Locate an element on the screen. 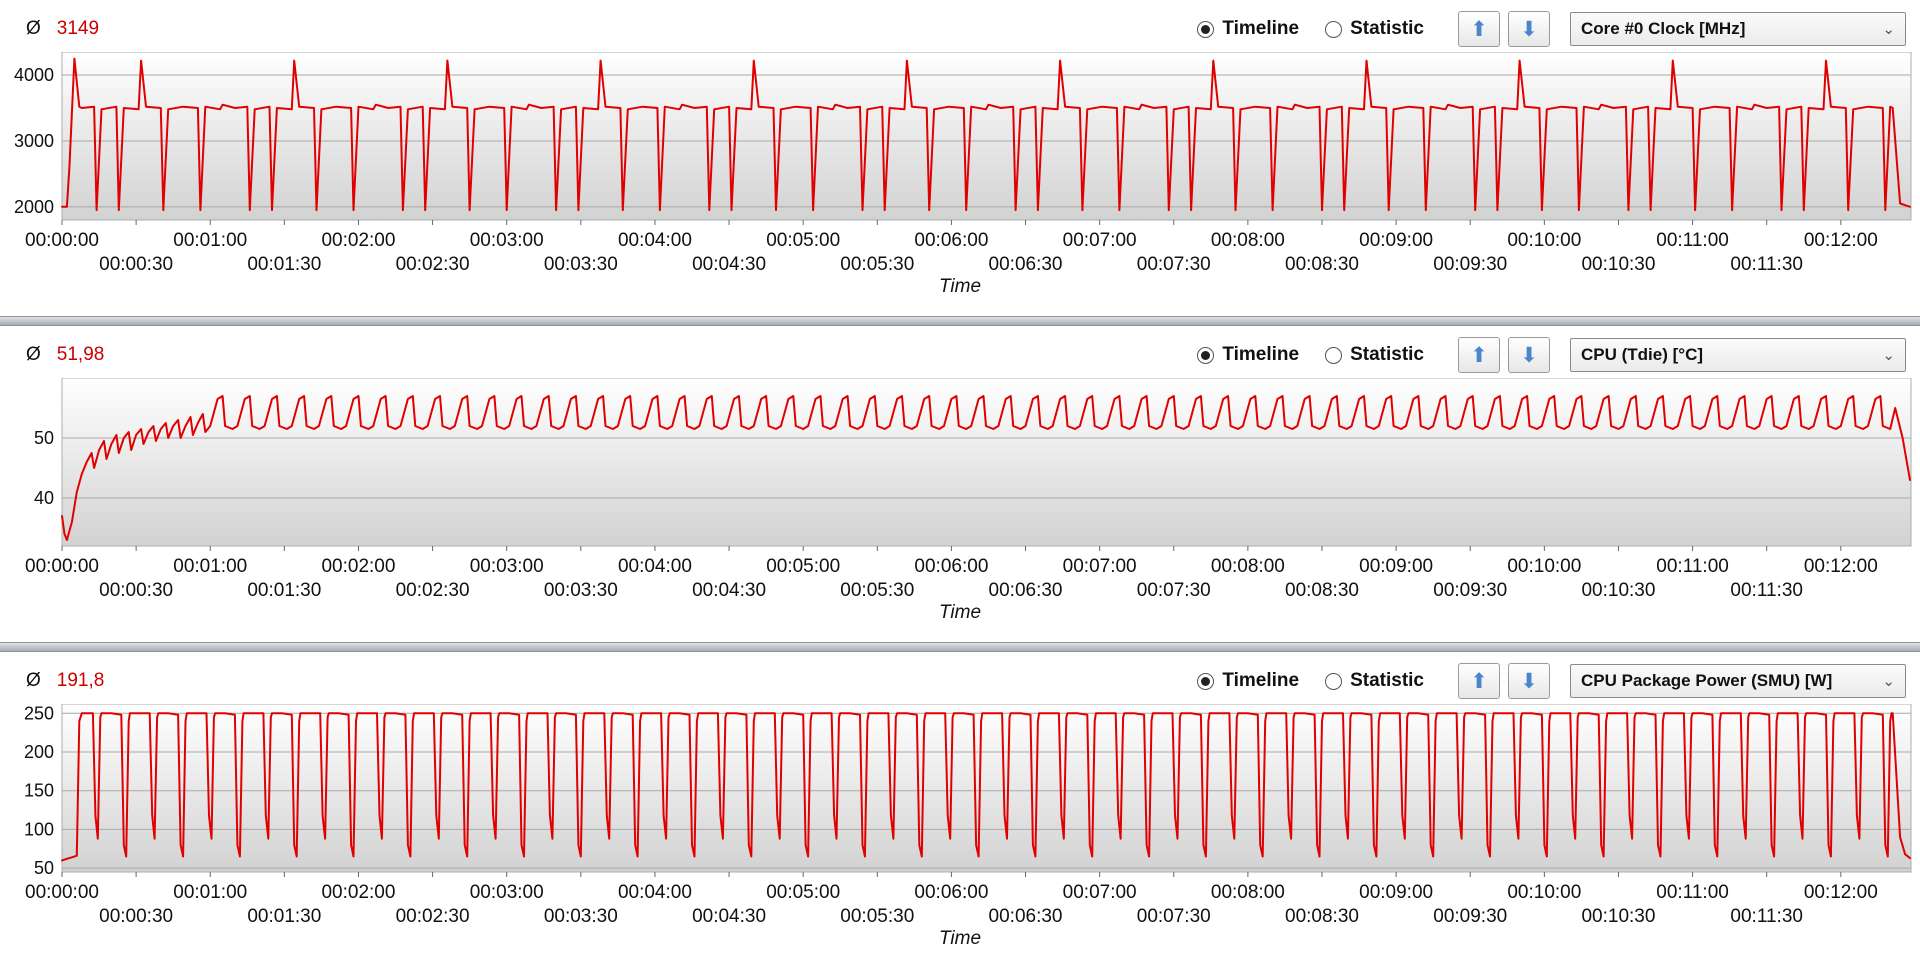 The height and width of the screenshot is (974, 1920). timeline-radio-label: Timeline is located at coordinates (1261, 680).